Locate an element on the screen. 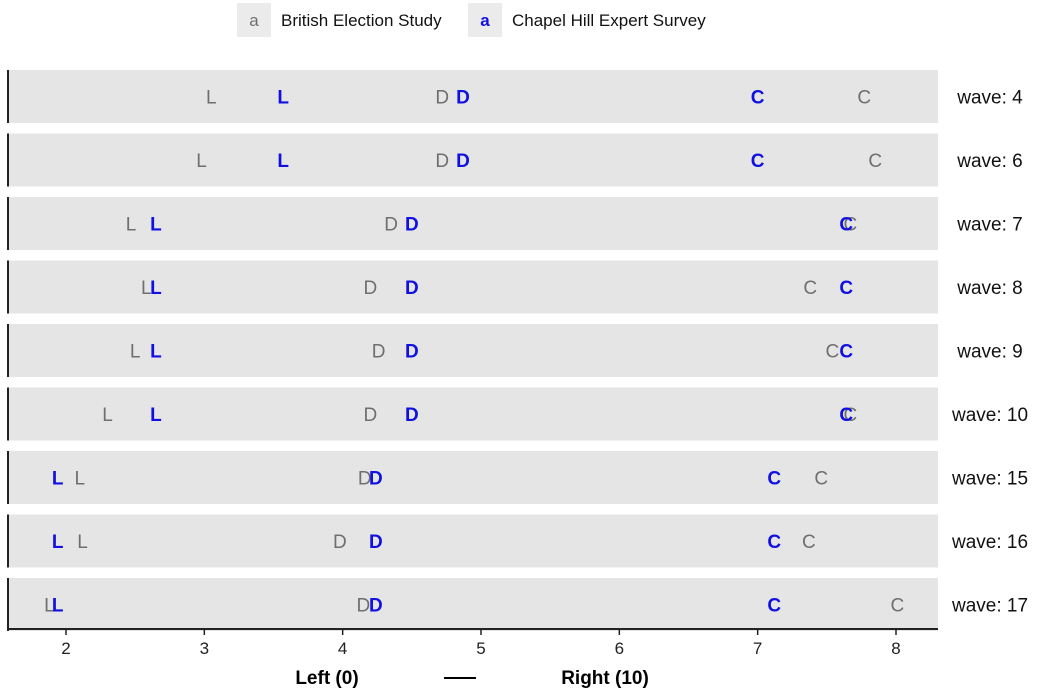 The width and height of the screenshot is (1040, 692). panel-wave-6: wave: 6 L D C L D C is located at coordinates (515, 160).